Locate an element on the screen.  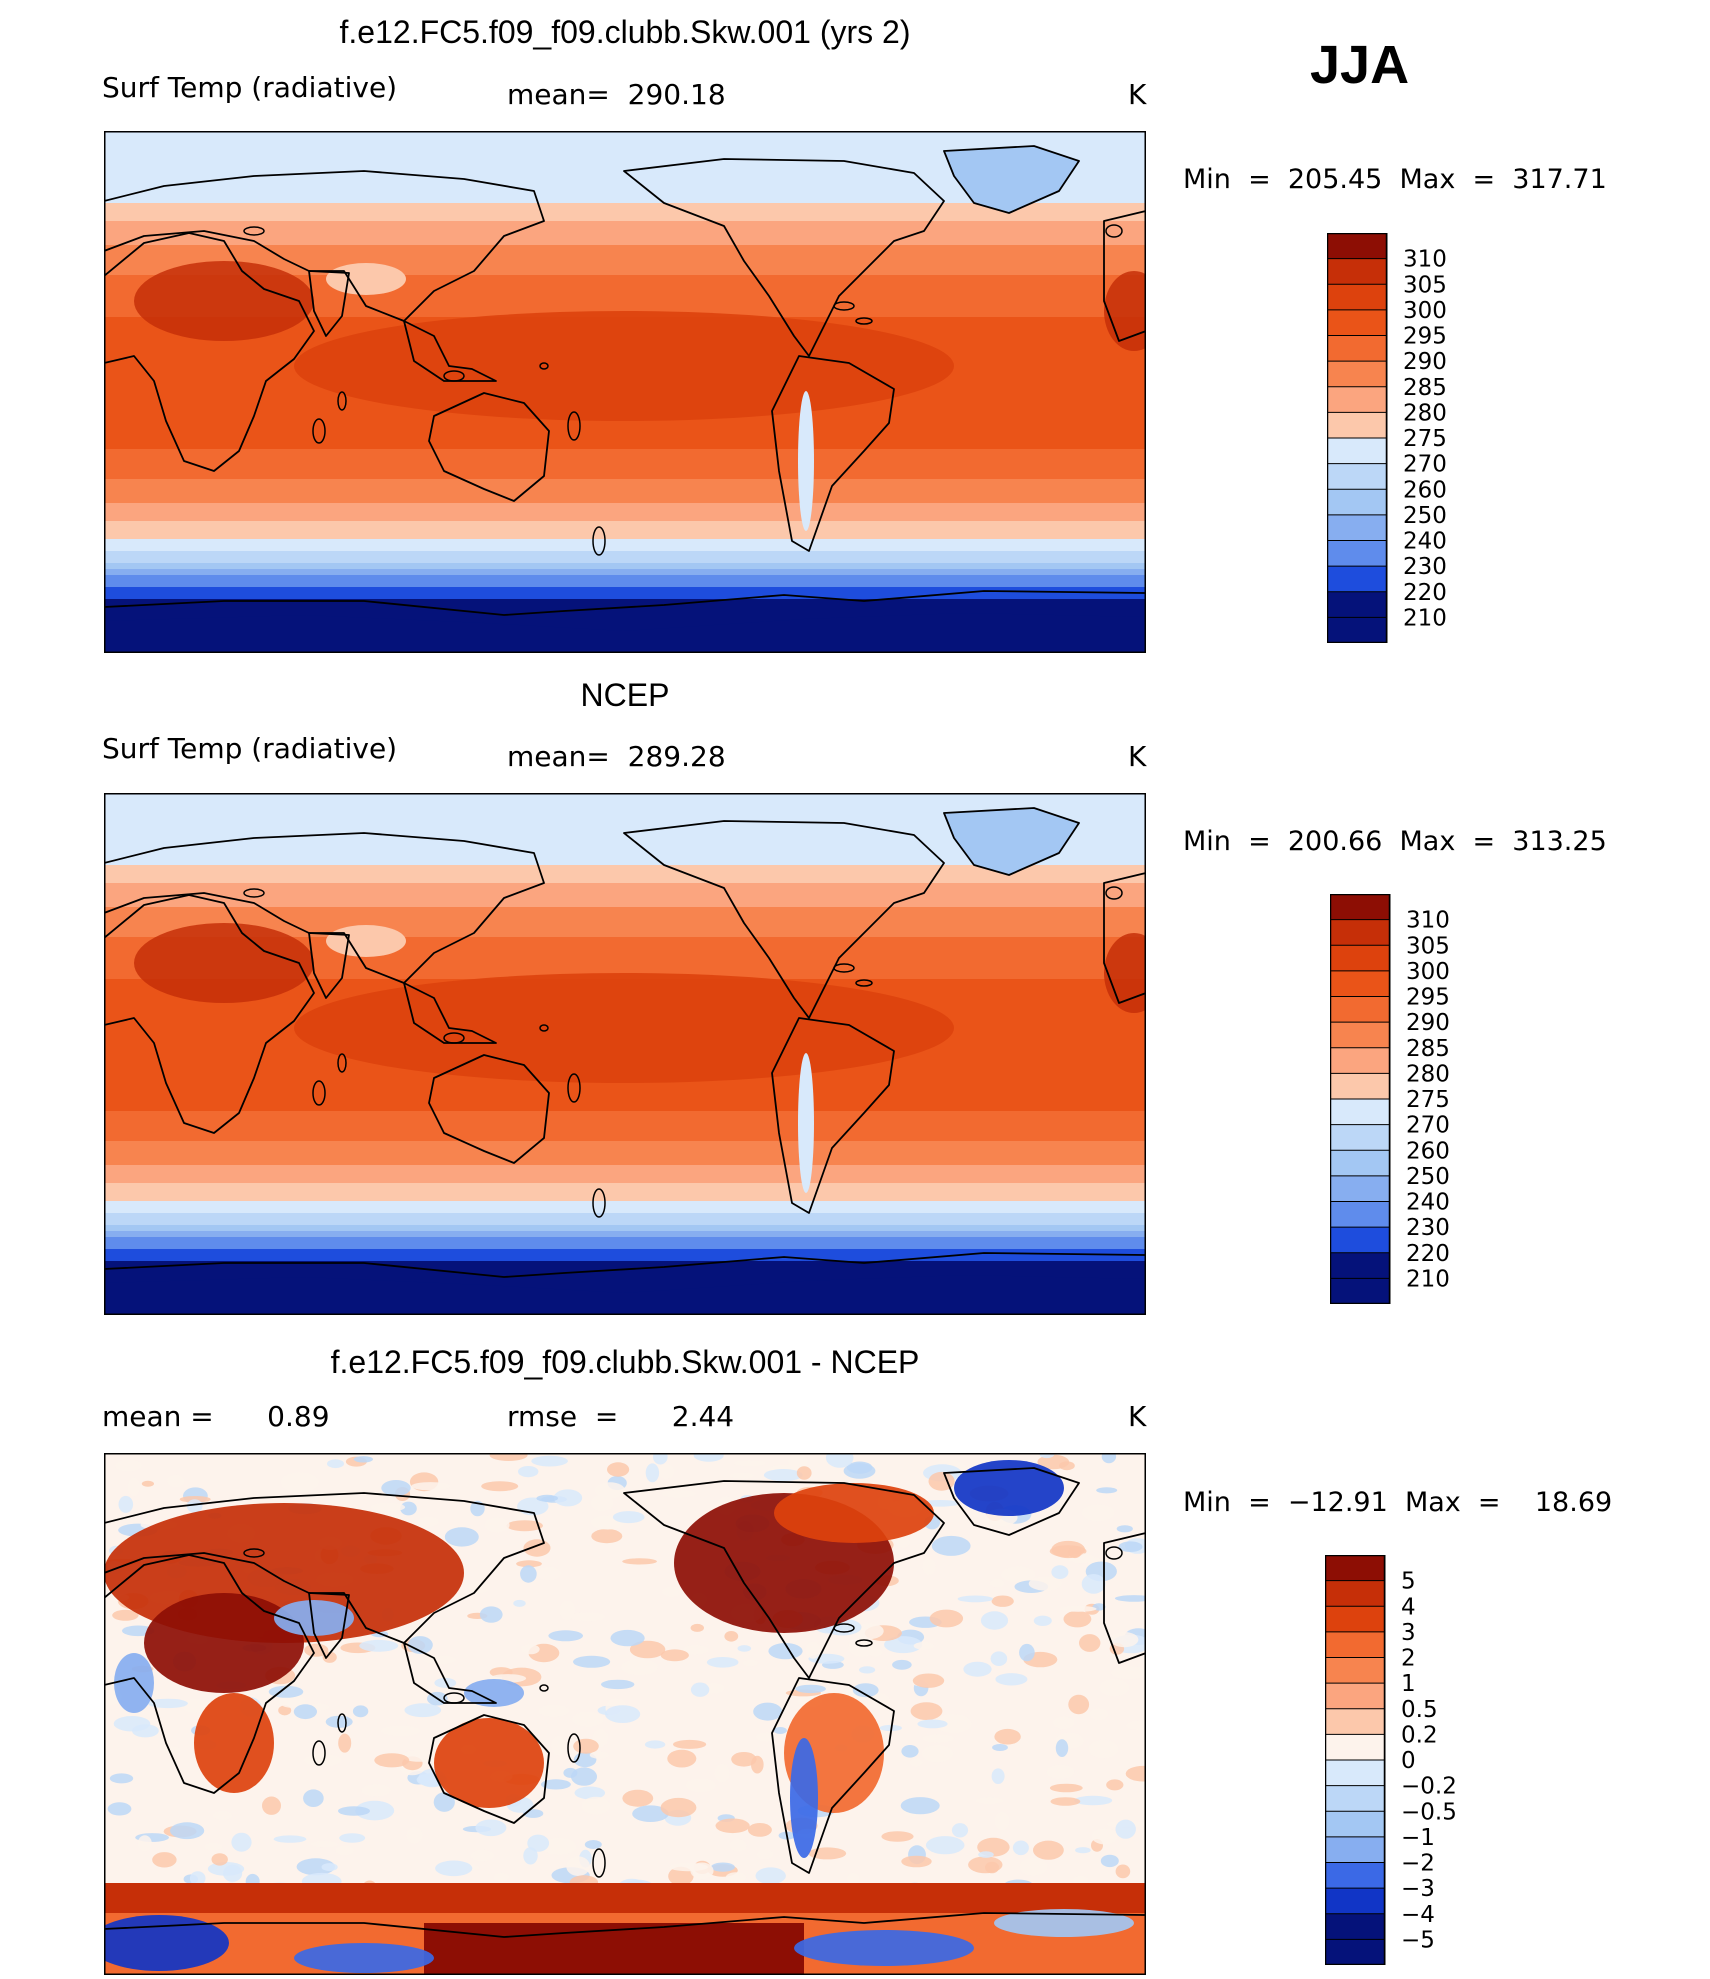
hot-region is located at coordinates (224, 301).